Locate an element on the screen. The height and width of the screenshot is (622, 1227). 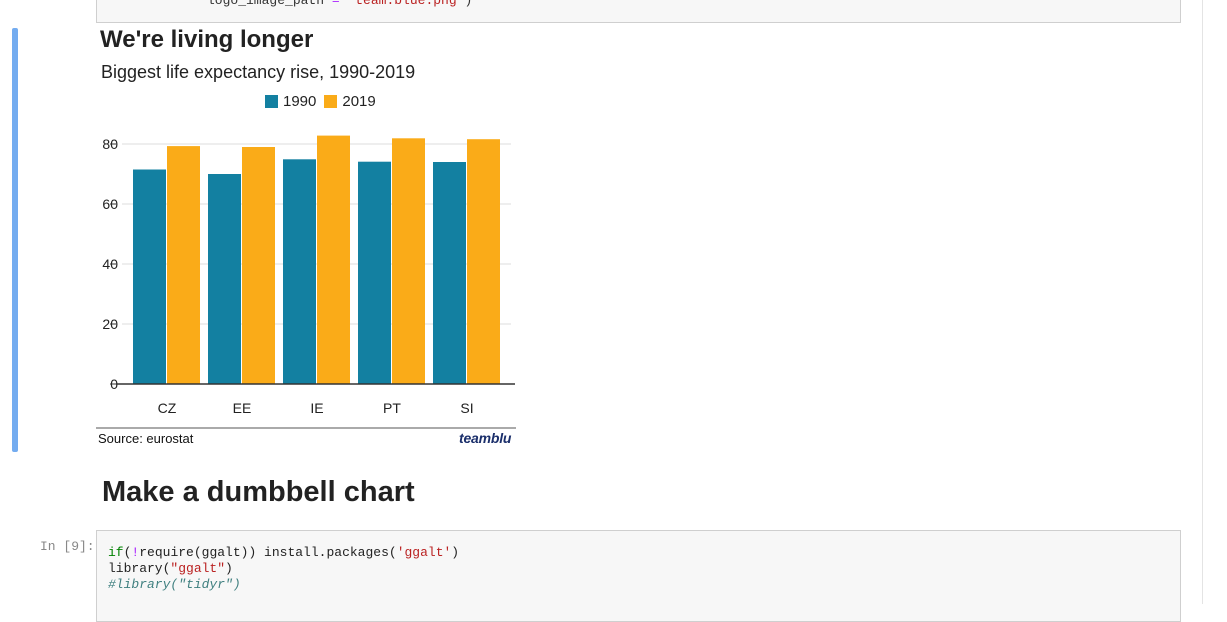
code-call: require(ggalt)) install.packages( is located at coordinates (268, 552).